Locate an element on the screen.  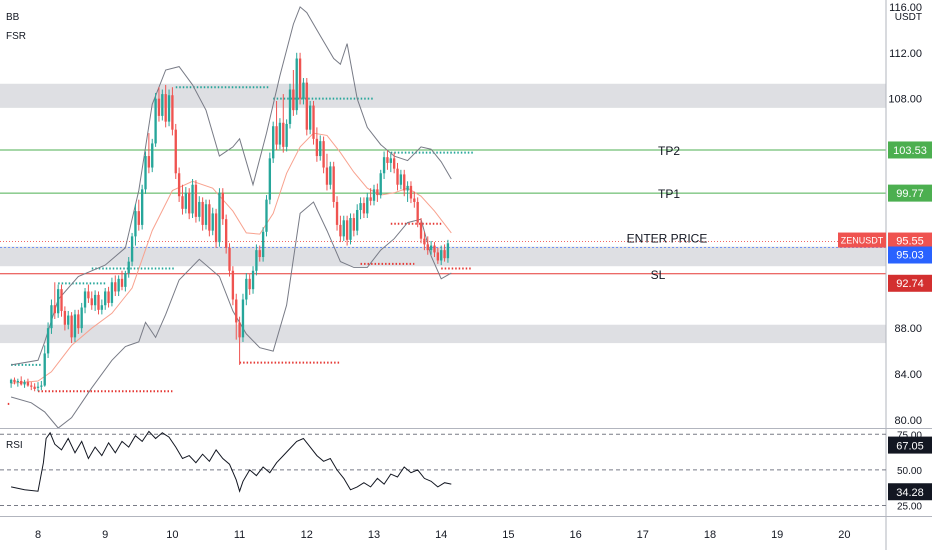
rsi-upper-badge-bg is located at coordinates (910, 445).